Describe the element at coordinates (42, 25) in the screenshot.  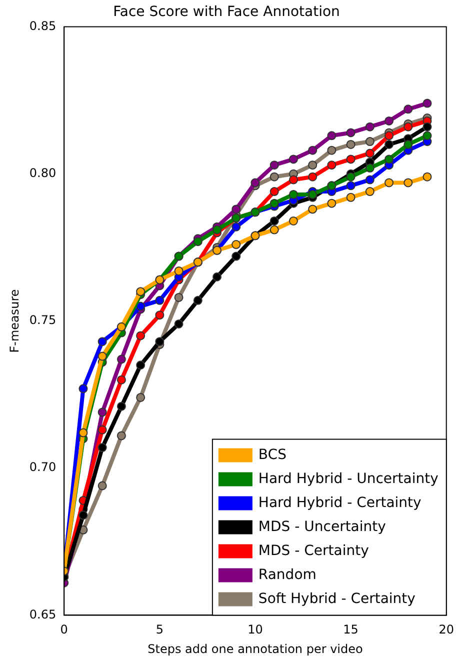
I see `y-tick-label: 0.85` at that location.